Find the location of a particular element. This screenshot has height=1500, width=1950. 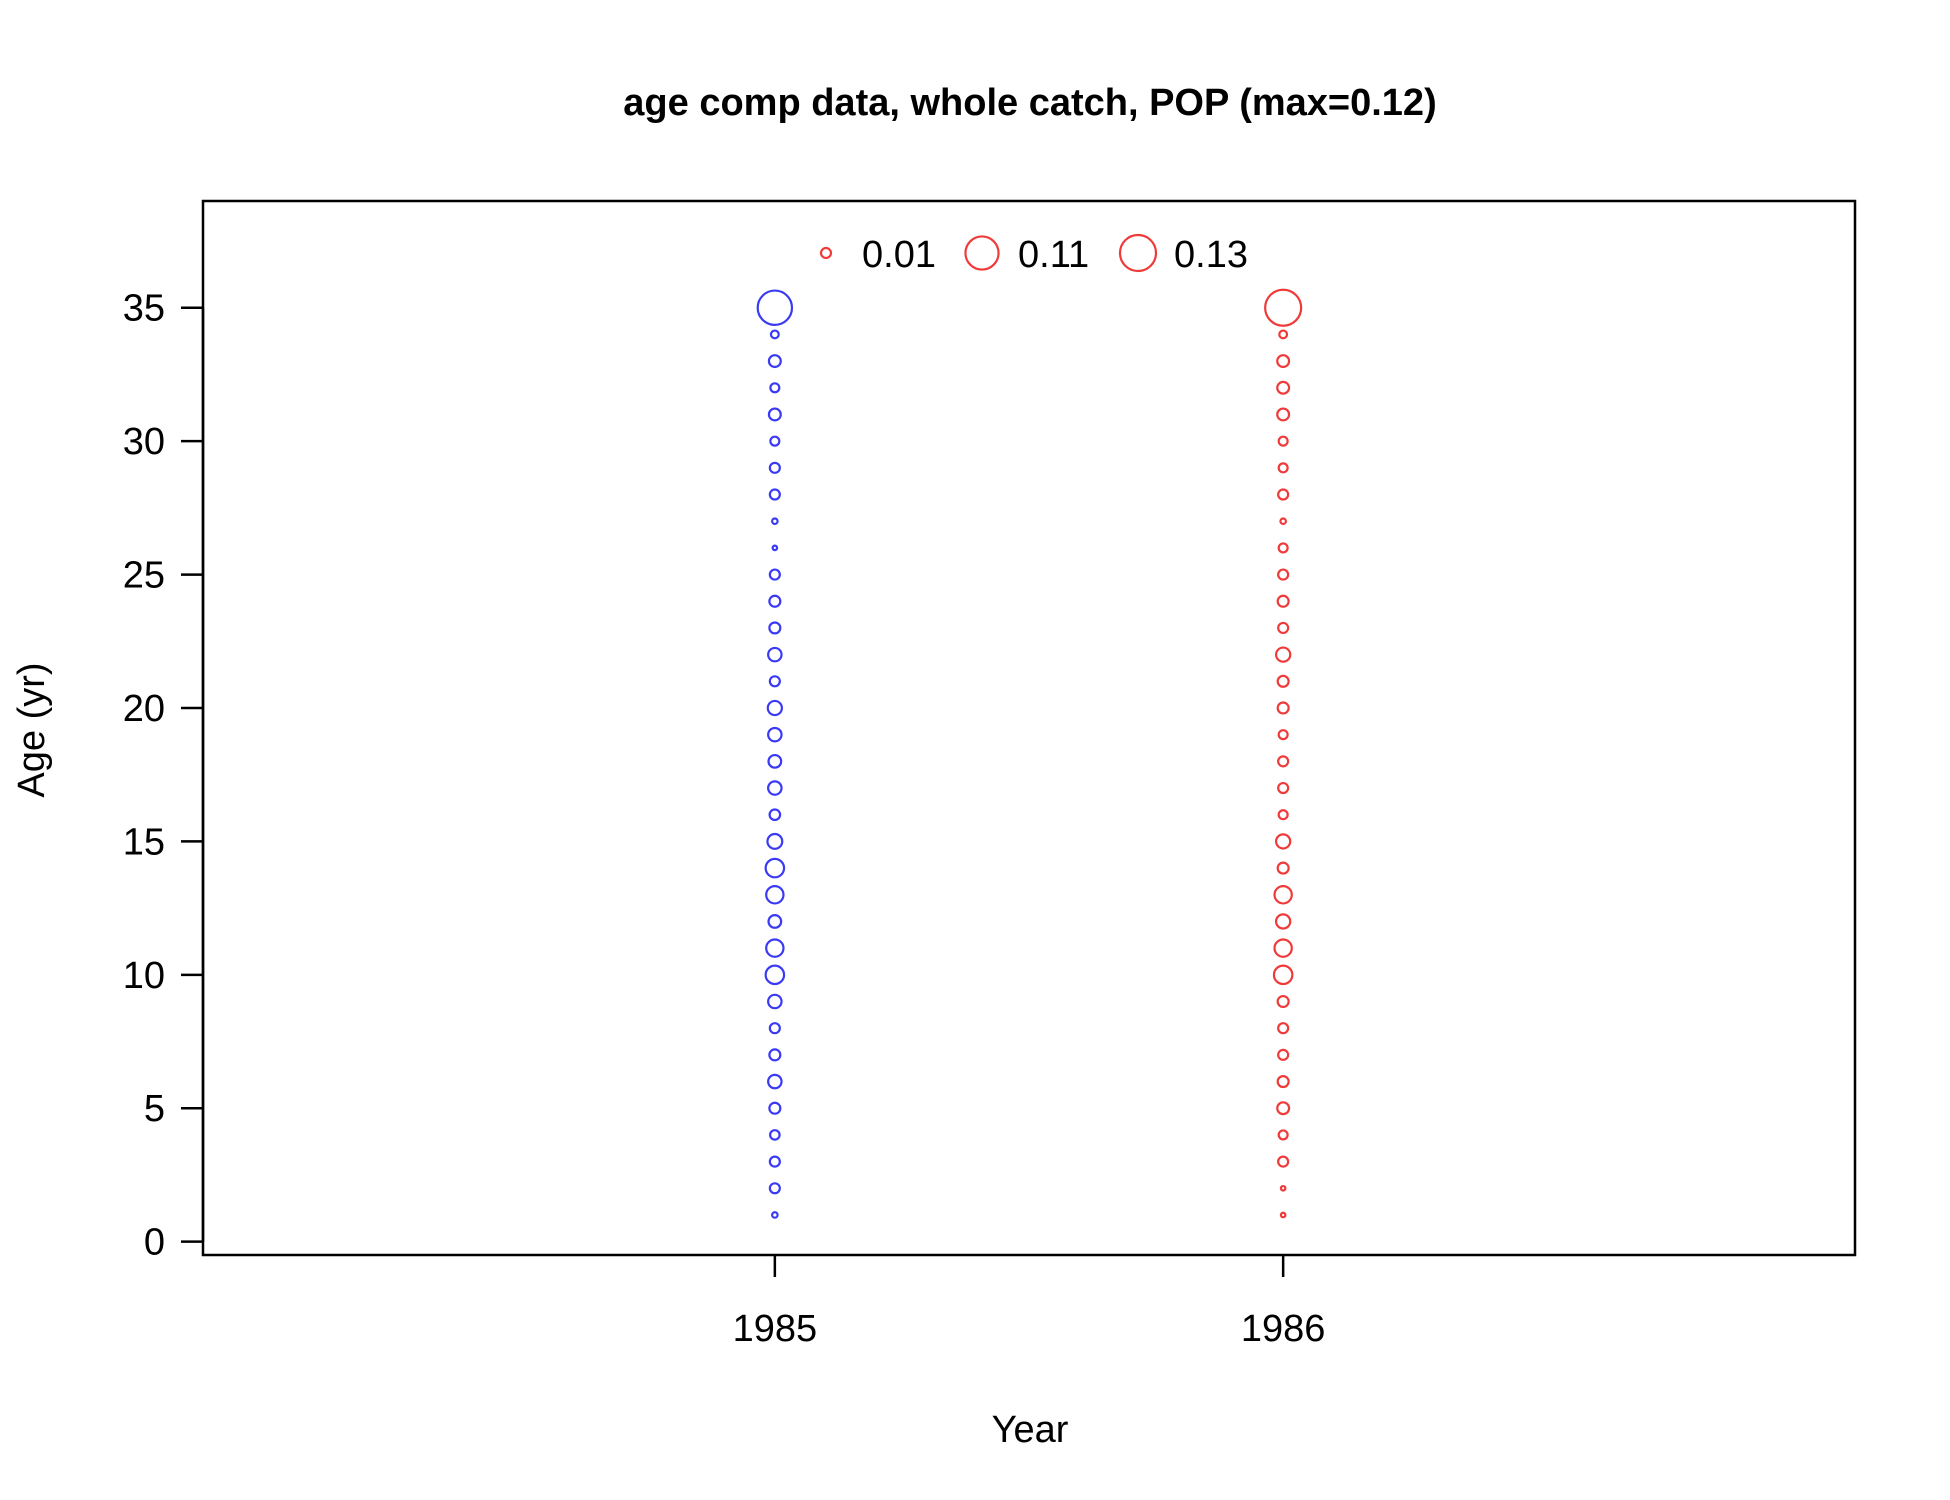

y-tick-label-0: 0 is located at coordinates (154, 1243).